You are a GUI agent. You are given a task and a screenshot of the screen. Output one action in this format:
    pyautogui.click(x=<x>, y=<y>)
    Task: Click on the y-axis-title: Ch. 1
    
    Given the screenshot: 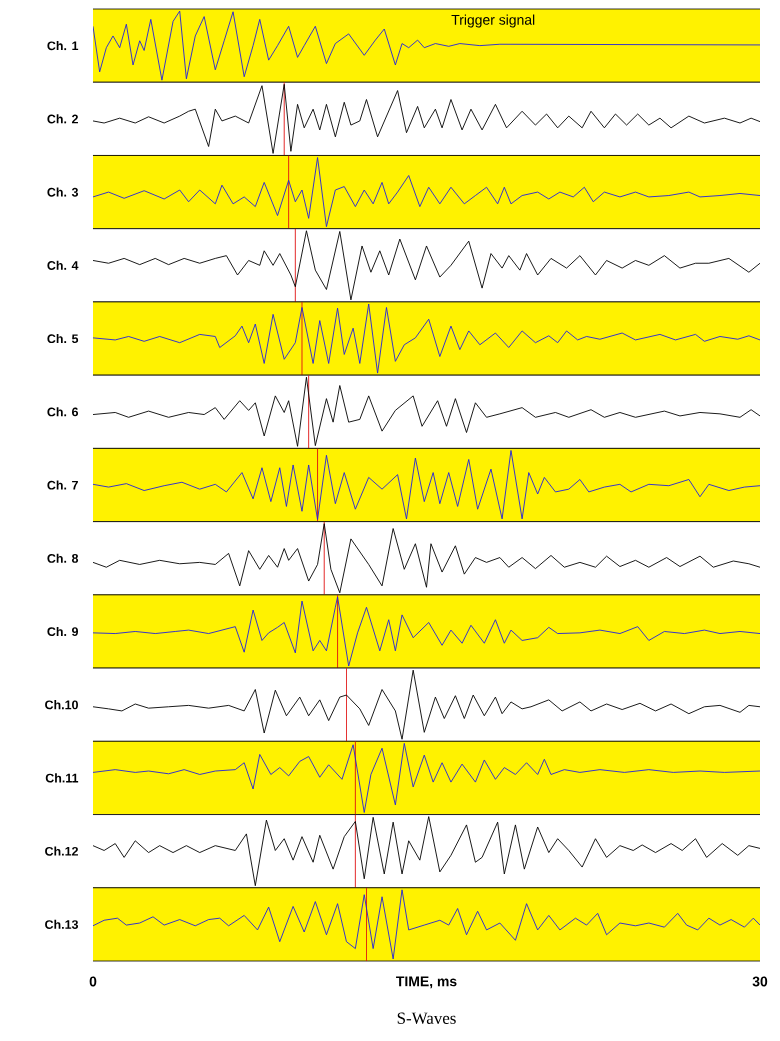 What is the action you would take?
    pyautogui.click(x=63, y=46)
    